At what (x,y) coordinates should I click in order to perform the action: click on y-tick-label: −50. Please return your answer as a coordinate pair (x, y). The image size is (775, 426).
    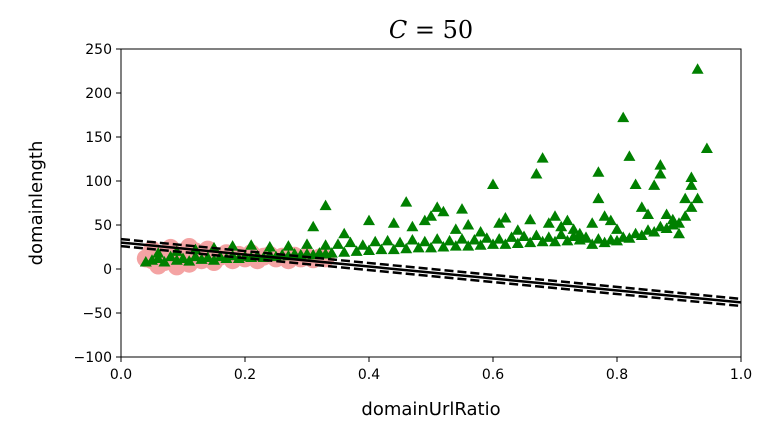
    Looking at the image, I should click on (97, 314).